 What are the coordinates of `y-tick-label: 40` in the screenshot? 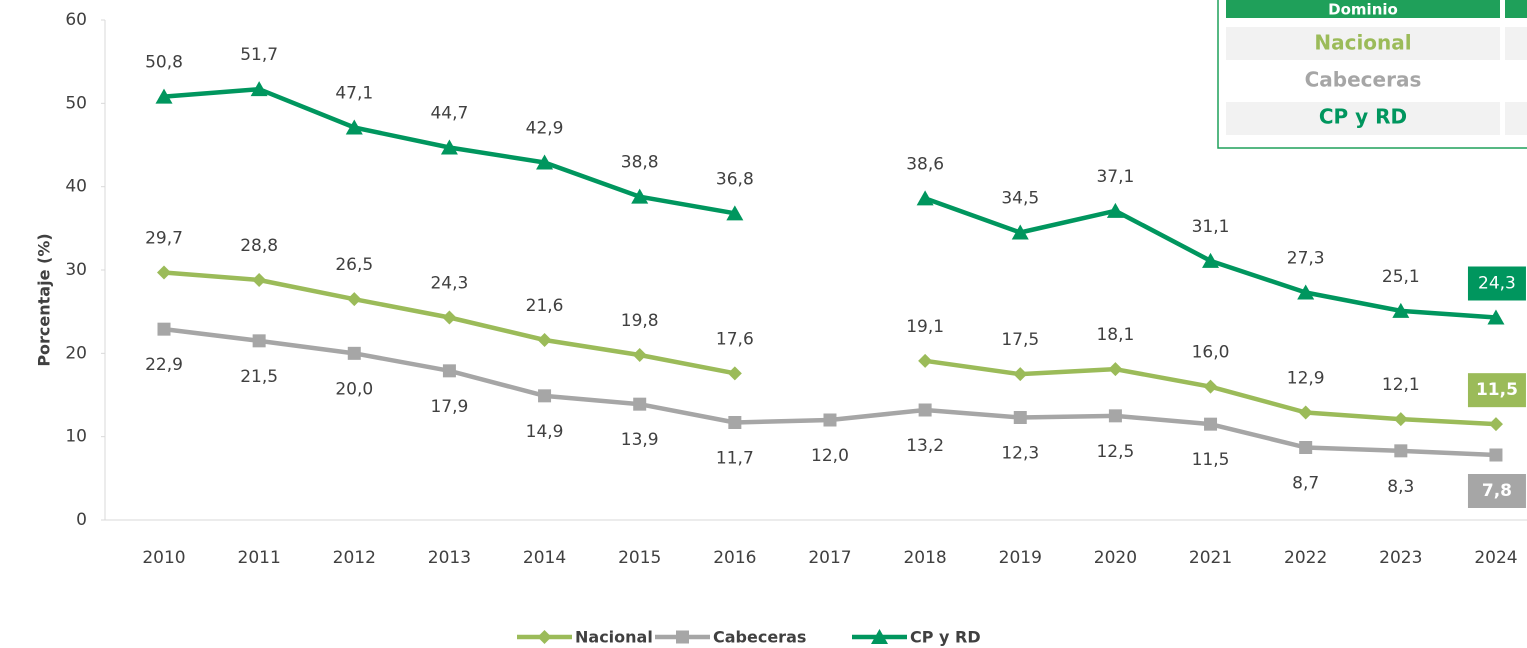 It's located at (76, 187).